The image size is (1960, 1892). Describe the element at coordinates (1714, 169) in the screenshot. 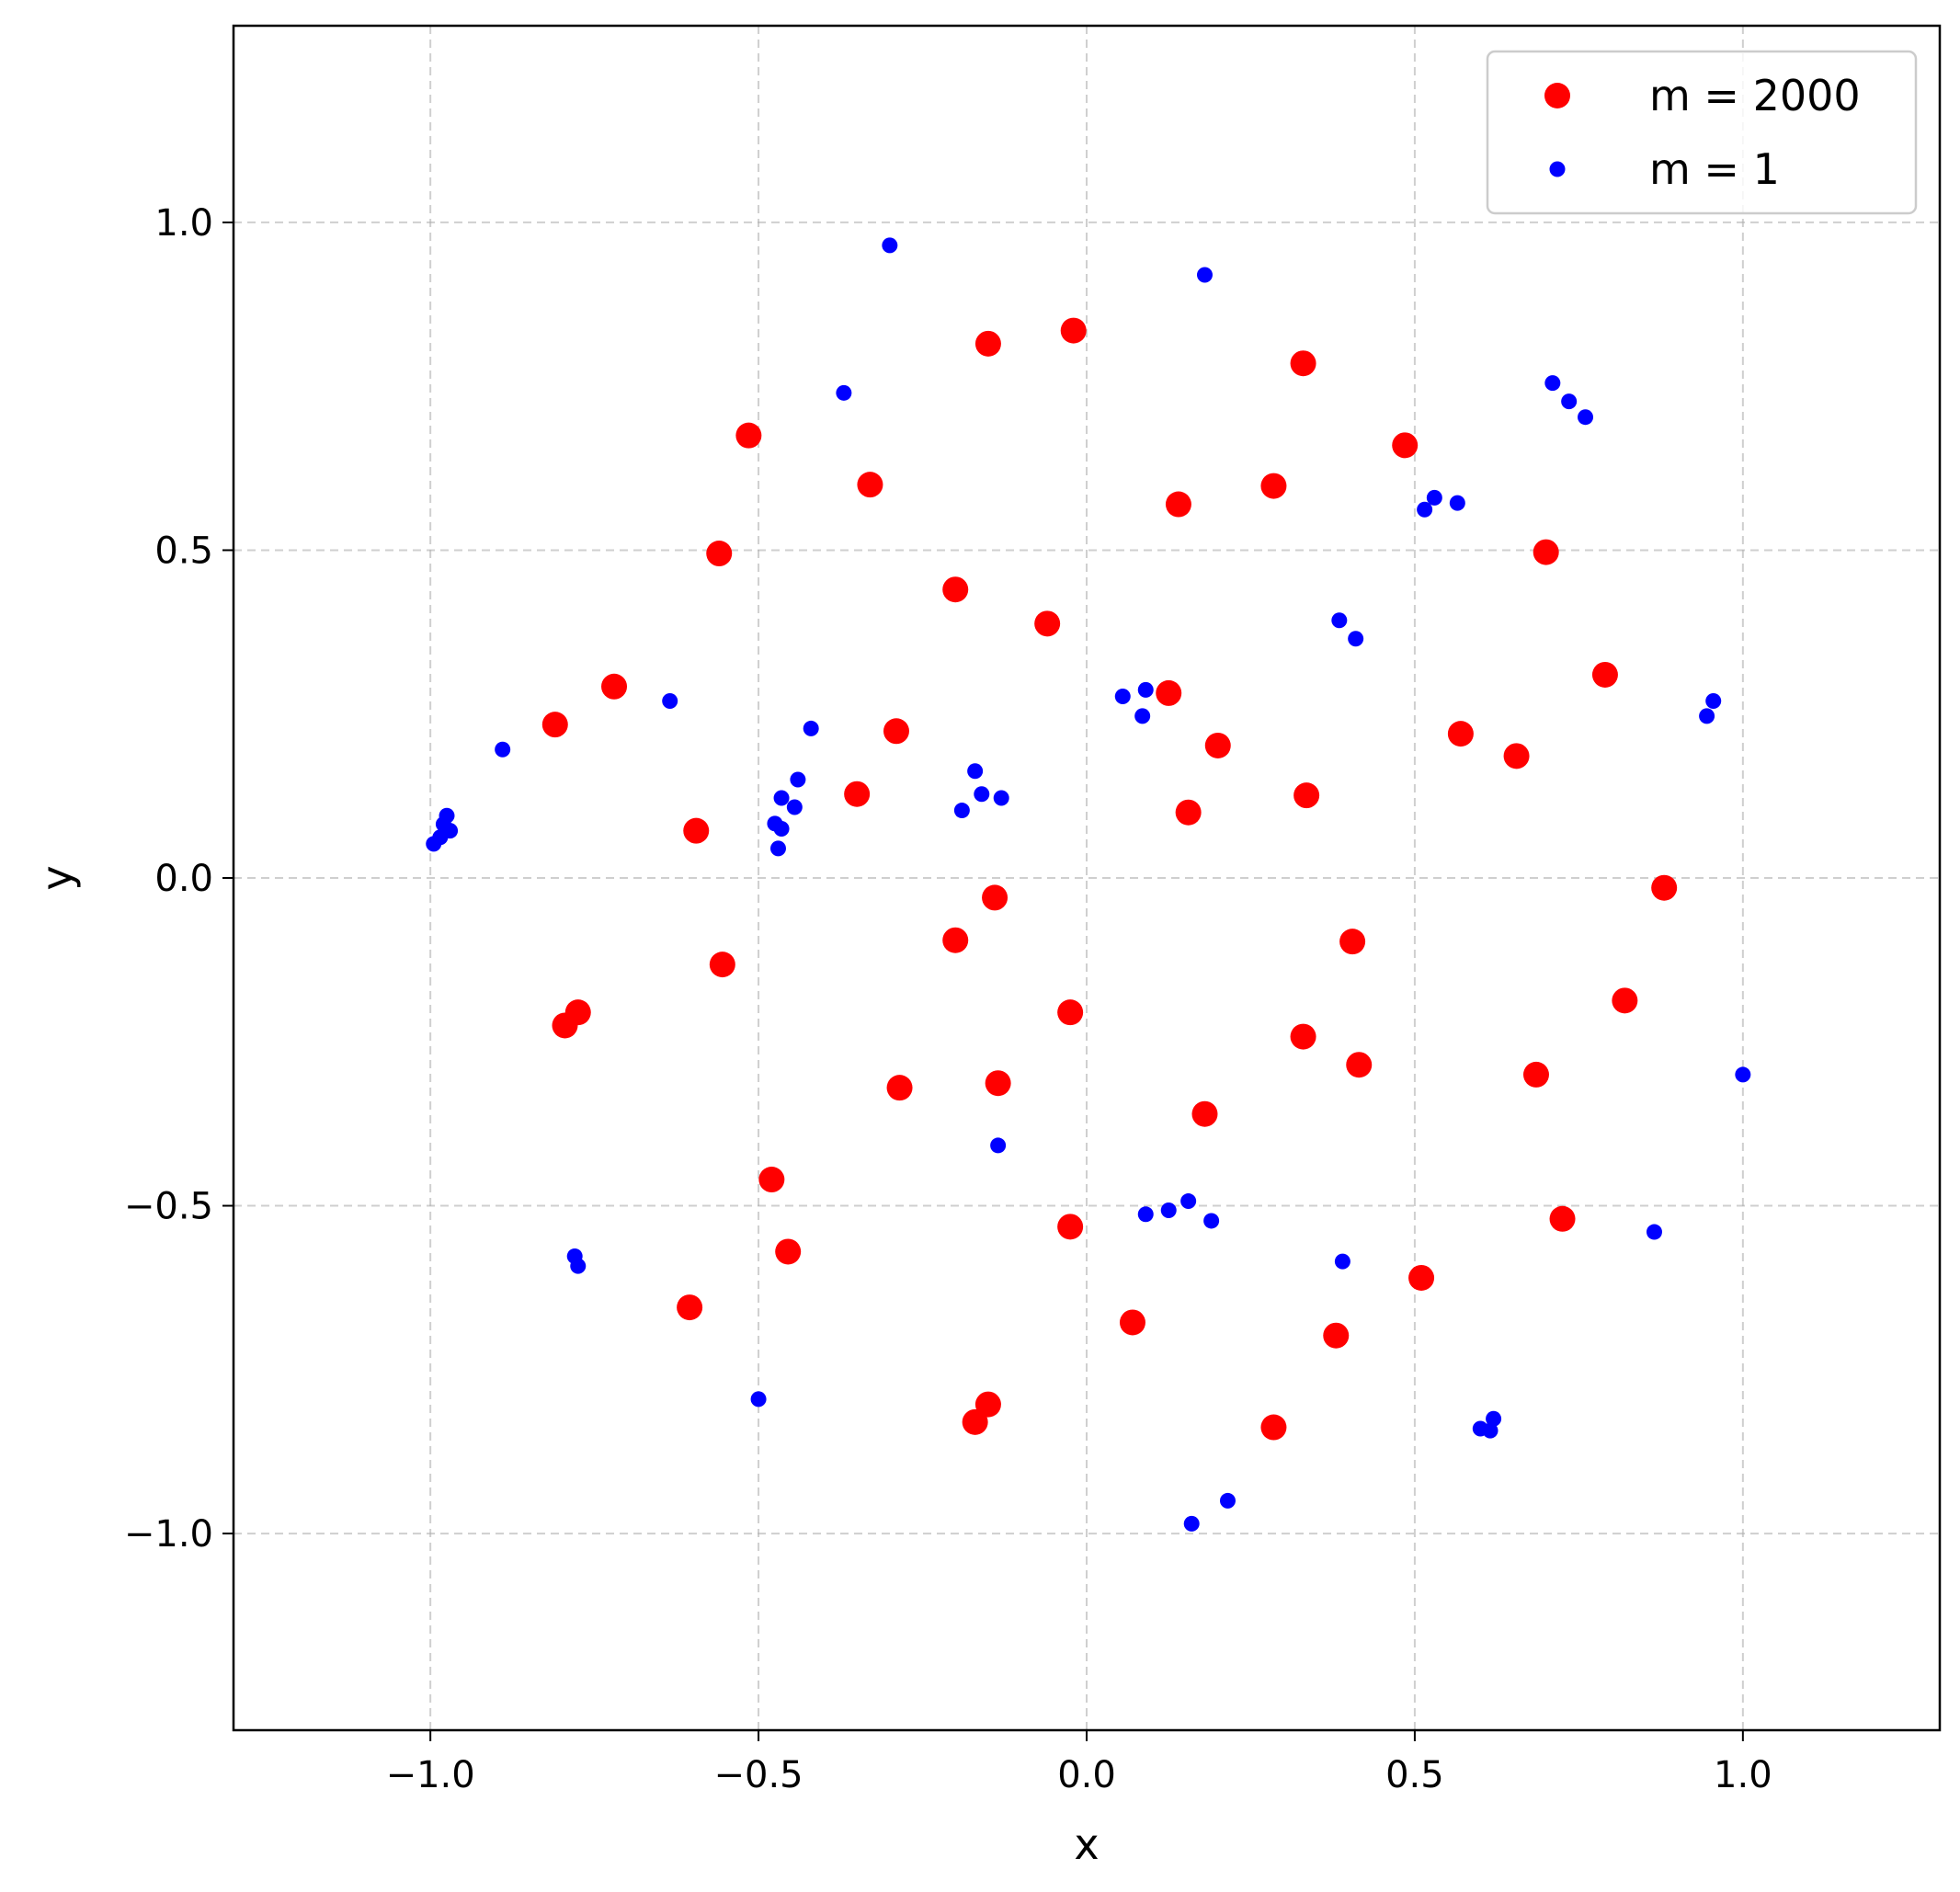

I see `legend-label: m = 1` at that location.